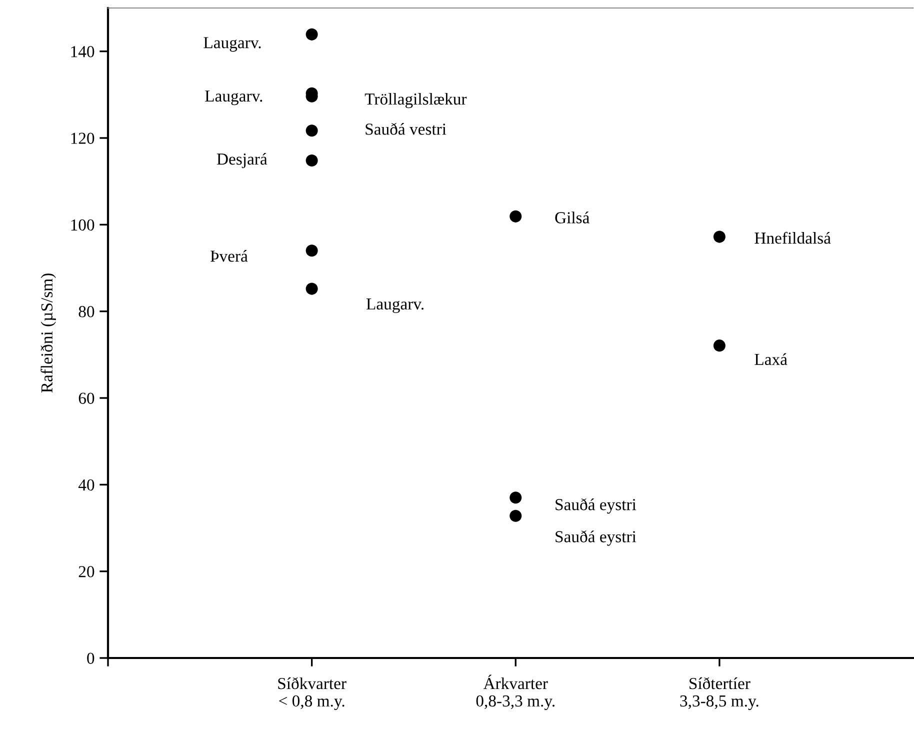 The height and width of the screenshot is (747, 914). I want to click on x-tick-label: Árkvarter 0,8-3,3 m.y., so click(515, 692).